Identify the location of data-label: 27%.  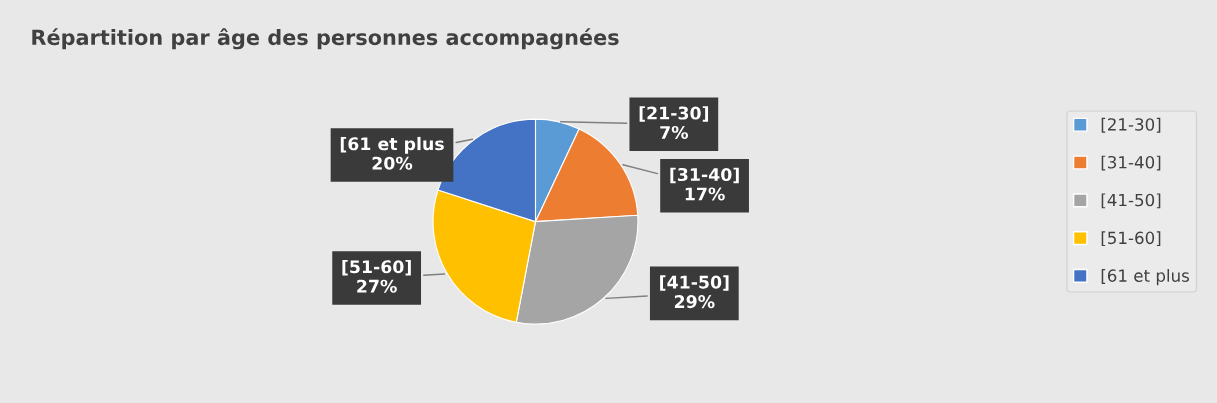
(377, 286).